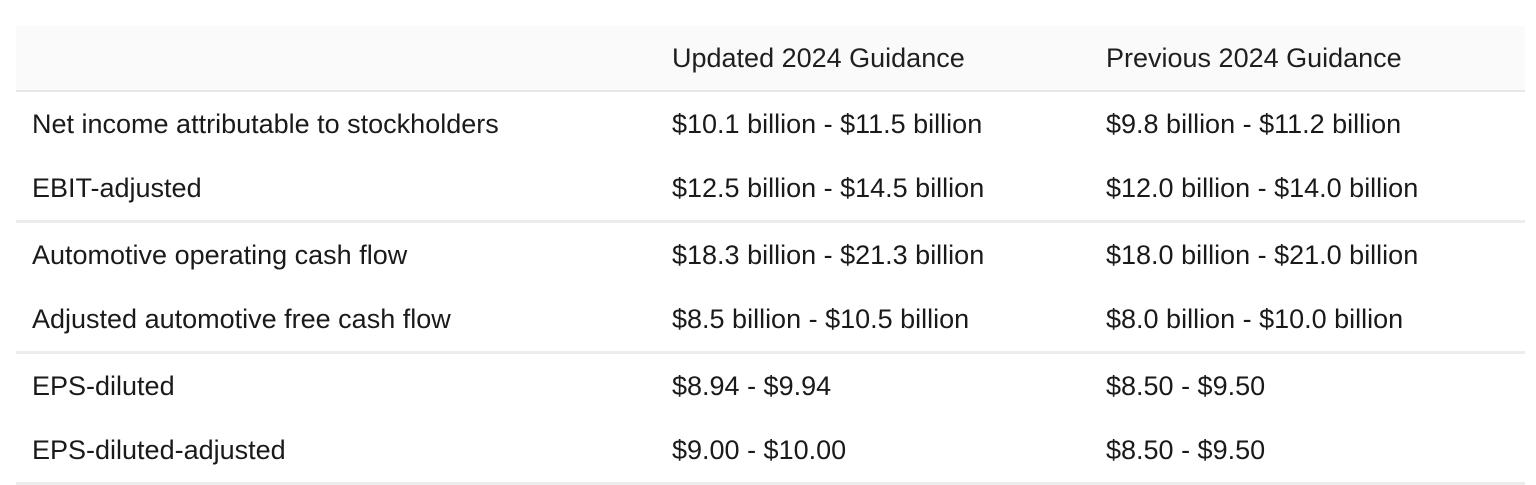  I want to click on row-label: Net income attributable to stockholders, so click(265, 123).